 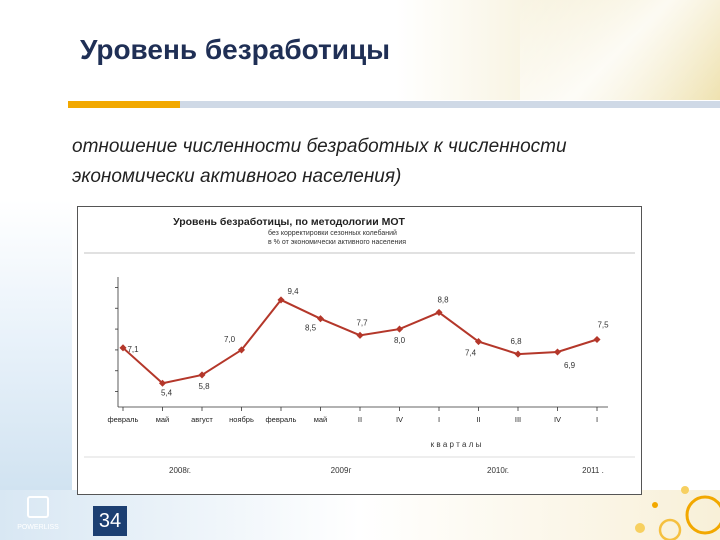 What do you see at coordinates (620, 50) in the screenshot?
I see `header-decoration` at bounding box center [620, 50].